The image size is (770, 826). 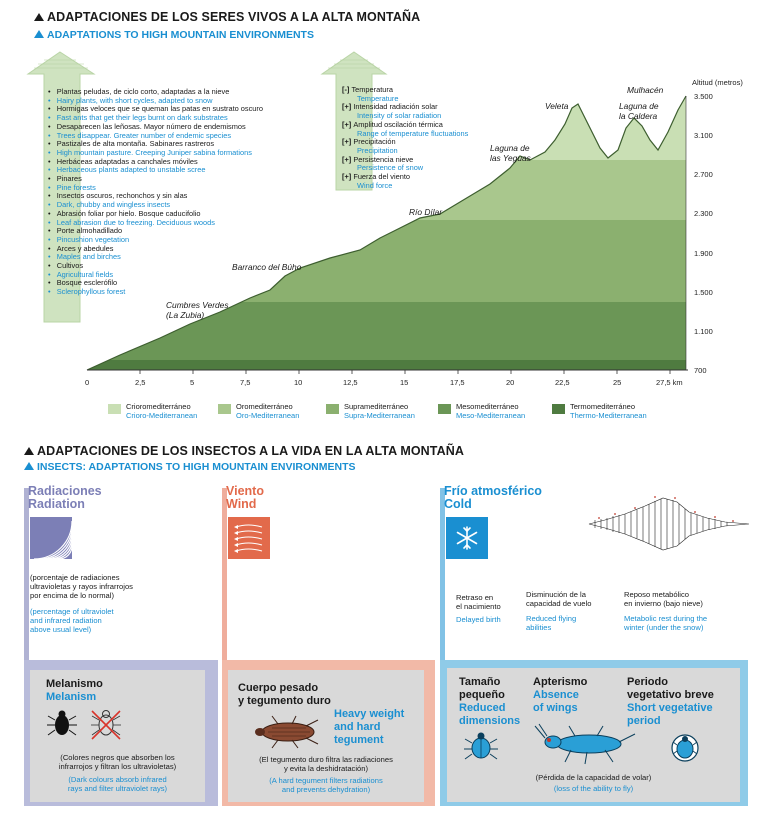 I want to click on black-beetle-icon, so click(x=62, y=723).